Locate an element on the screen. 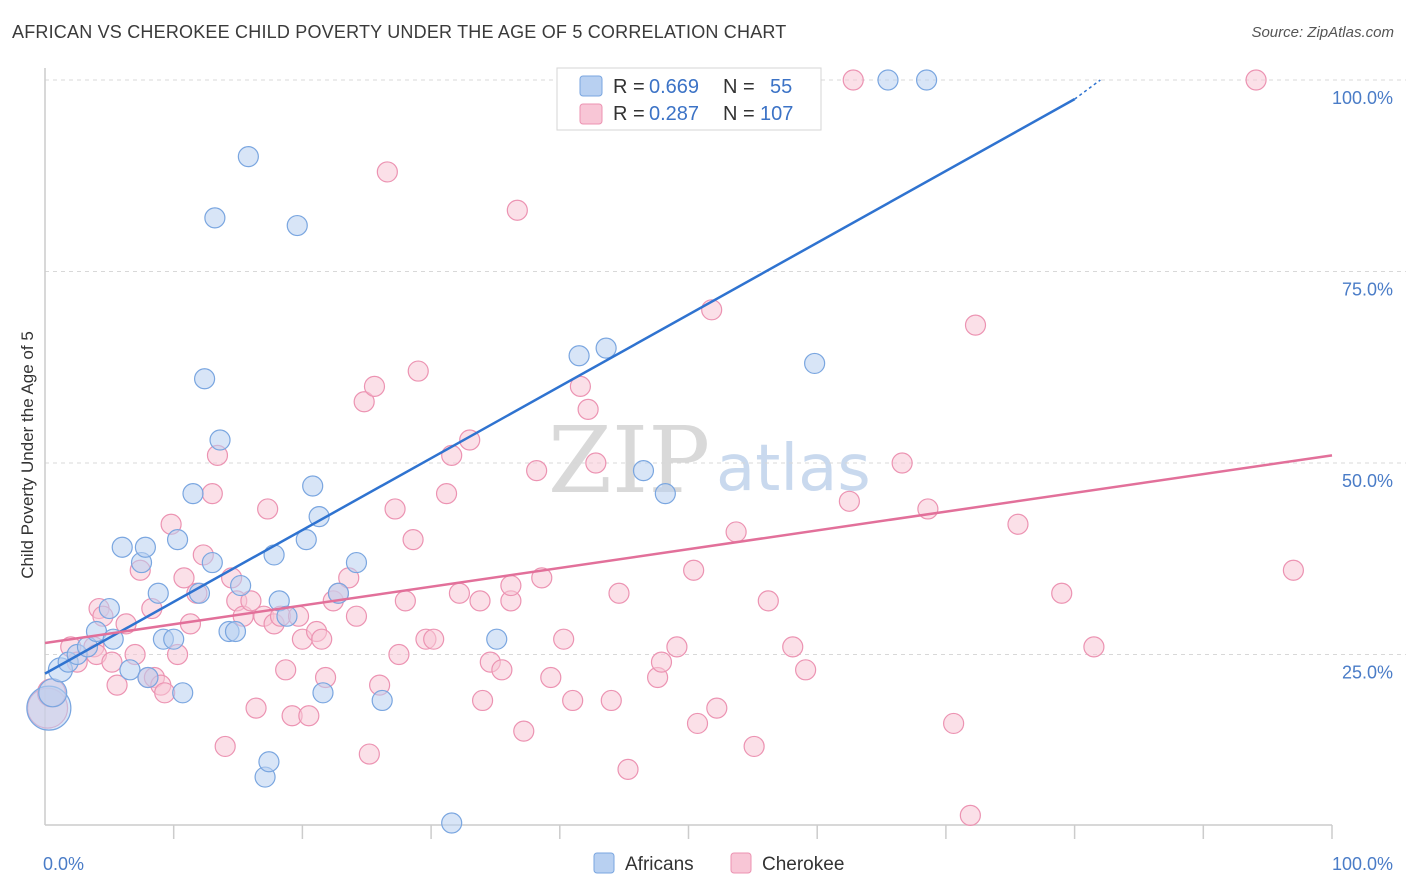  x-tick-label-min: 0.0% is located at coordinates (63, 864).